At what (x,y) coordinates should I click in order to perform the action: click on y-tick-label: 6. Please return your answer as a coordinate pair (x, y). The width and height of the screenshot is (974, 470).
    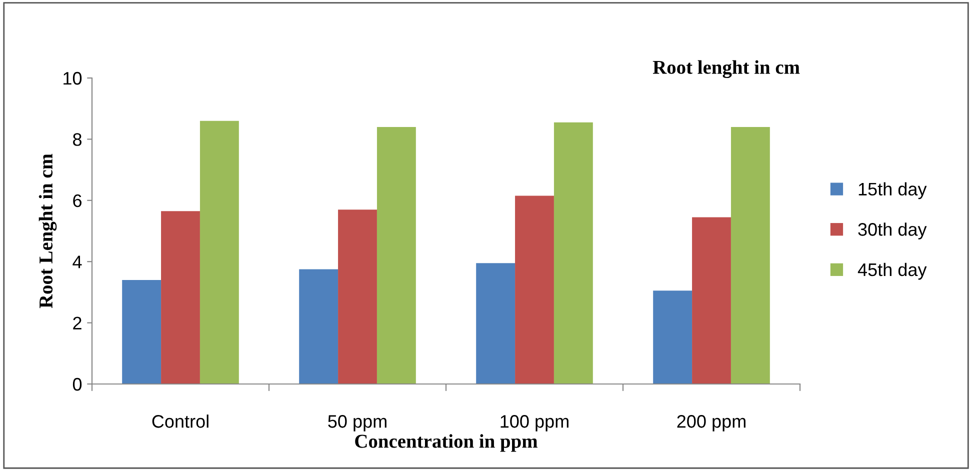
    Looking at the image, I should click on (77, 201).